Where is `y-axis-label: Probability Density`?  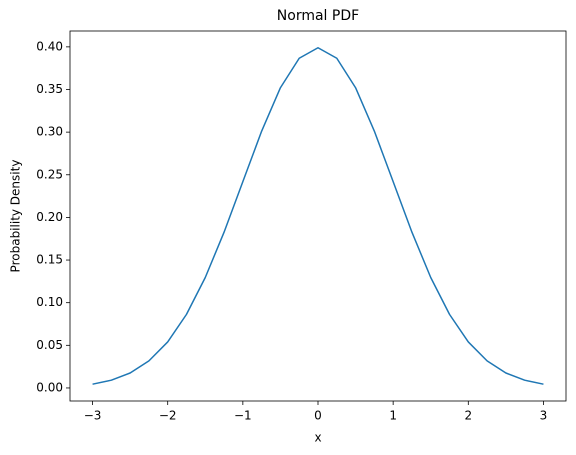
y-axis-label: Probability Density is located at coordinates (16, 216).